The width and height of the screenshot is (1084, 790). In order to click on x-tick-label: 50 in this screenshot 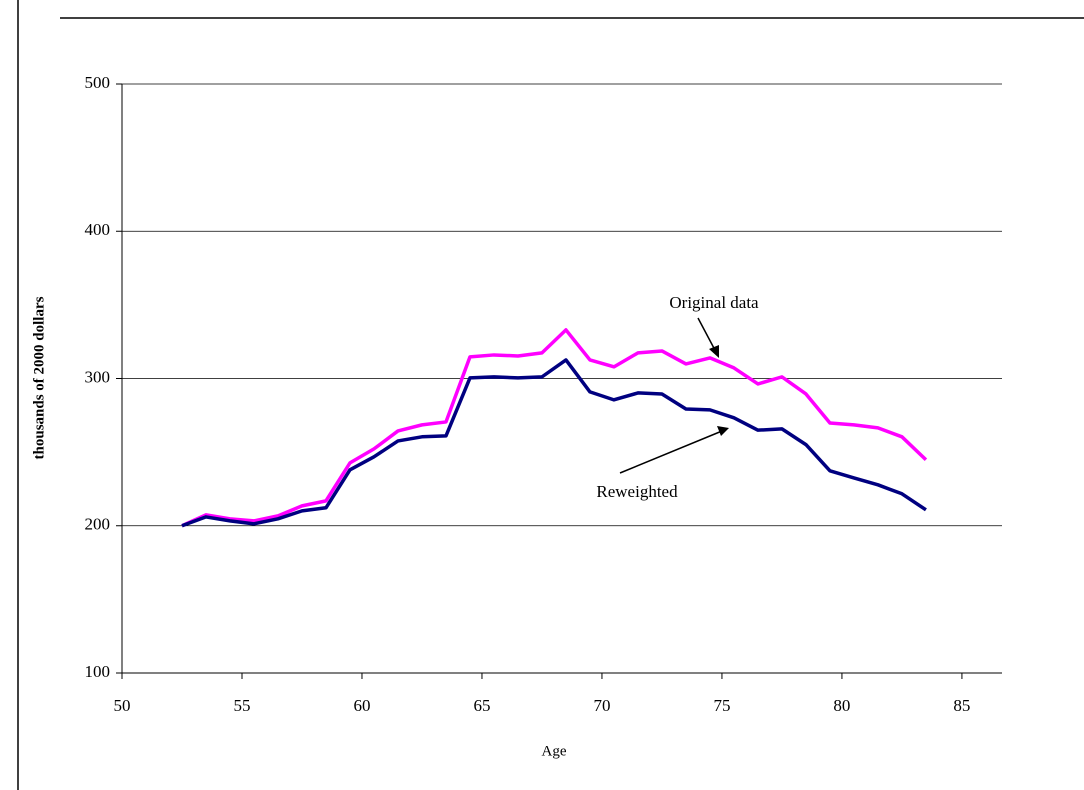, I will do `click(122, 705)`.